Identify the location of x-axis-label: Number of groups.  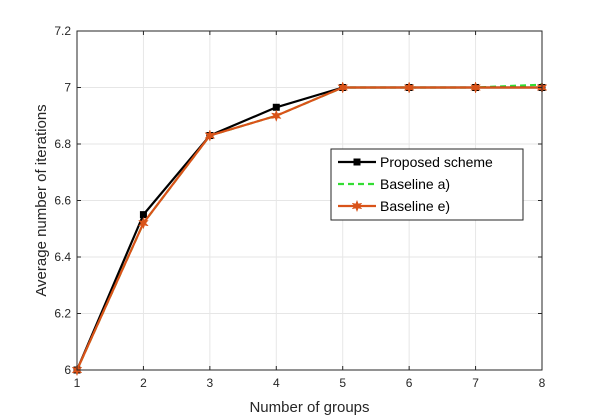
(309, 407).